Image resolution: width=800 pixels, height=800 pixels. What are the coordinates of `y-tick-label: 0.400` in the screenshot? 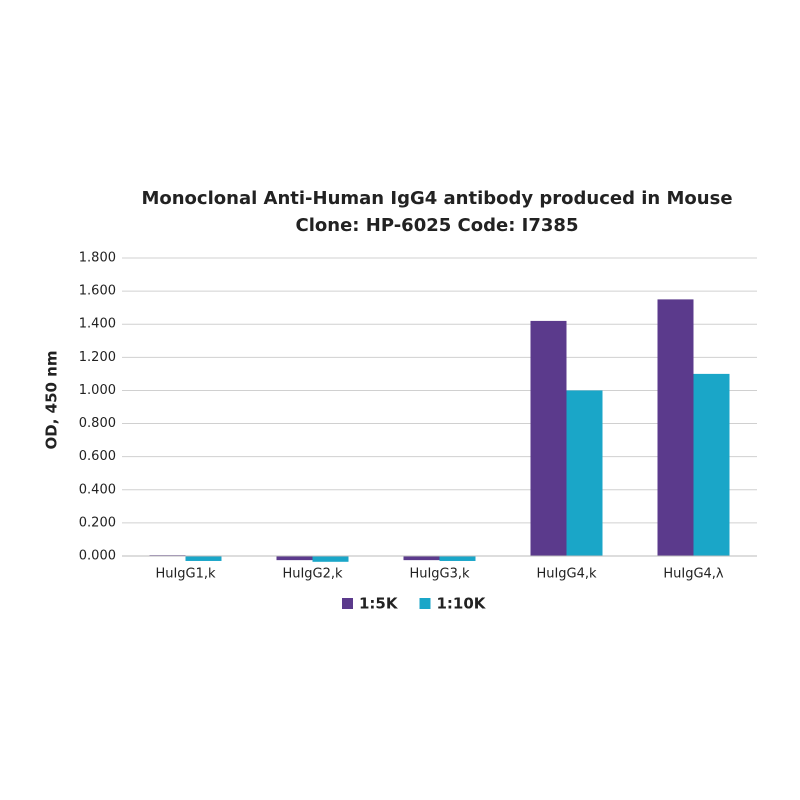 It's located at (97, 489).